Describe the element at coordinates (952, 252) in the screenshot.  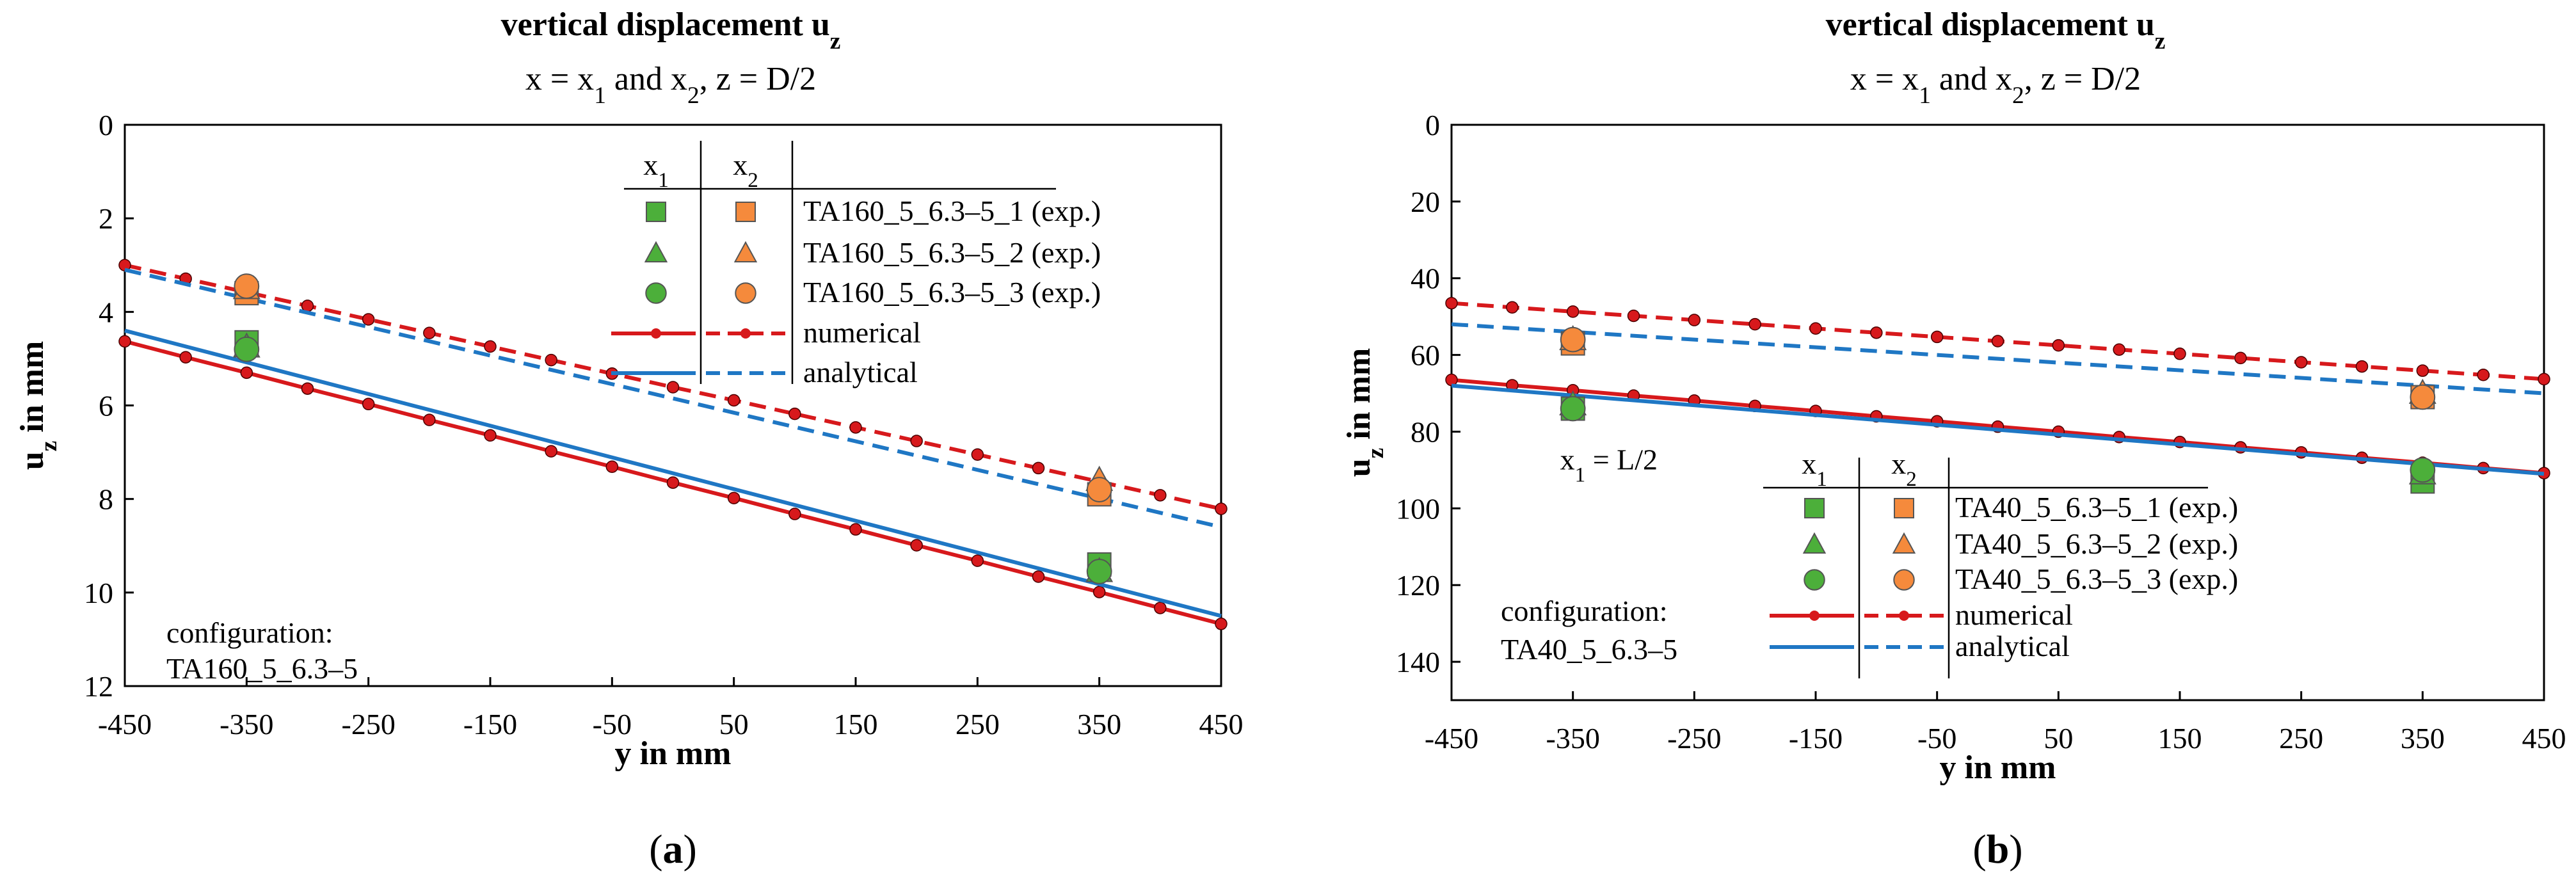
I see `legend-entry: TA160_5_6.3–5_2 (exp.)` at that location.